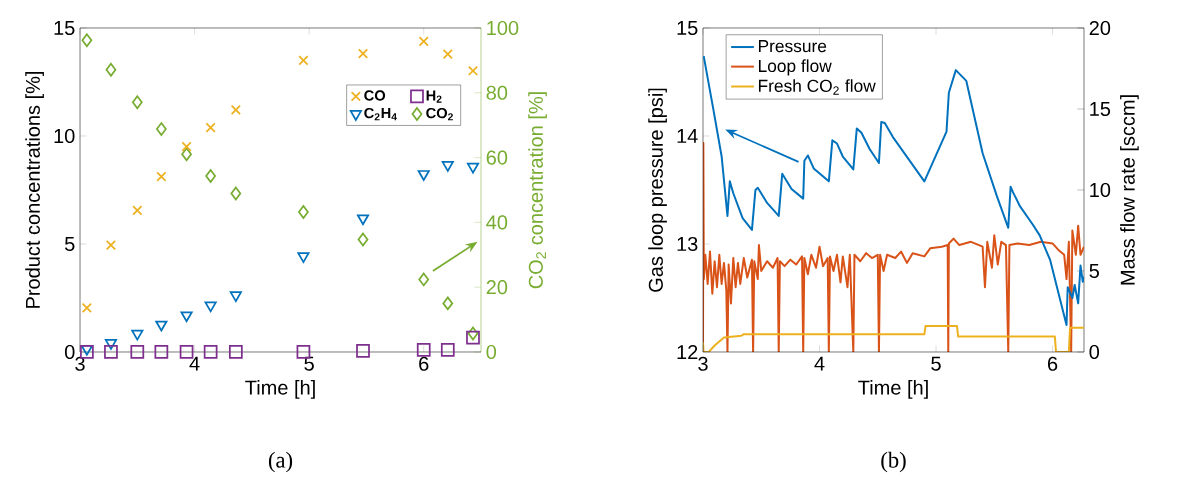 This screenshot has height=500, width=1186. What do you see at coordinates (497, 92) in the screenshot?
I see `y2-tick-label: 80` at bounding box center [497, 92].